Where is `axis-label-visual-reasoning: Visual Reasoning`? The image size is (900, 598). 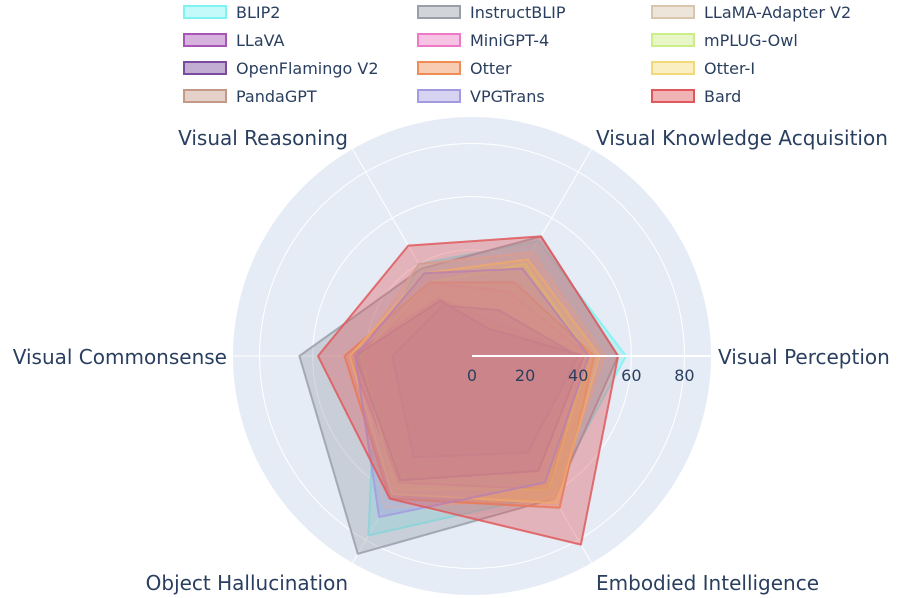 axis-label-visual-reasoning: Visual Reasoning is located at coordinates (263, 138).